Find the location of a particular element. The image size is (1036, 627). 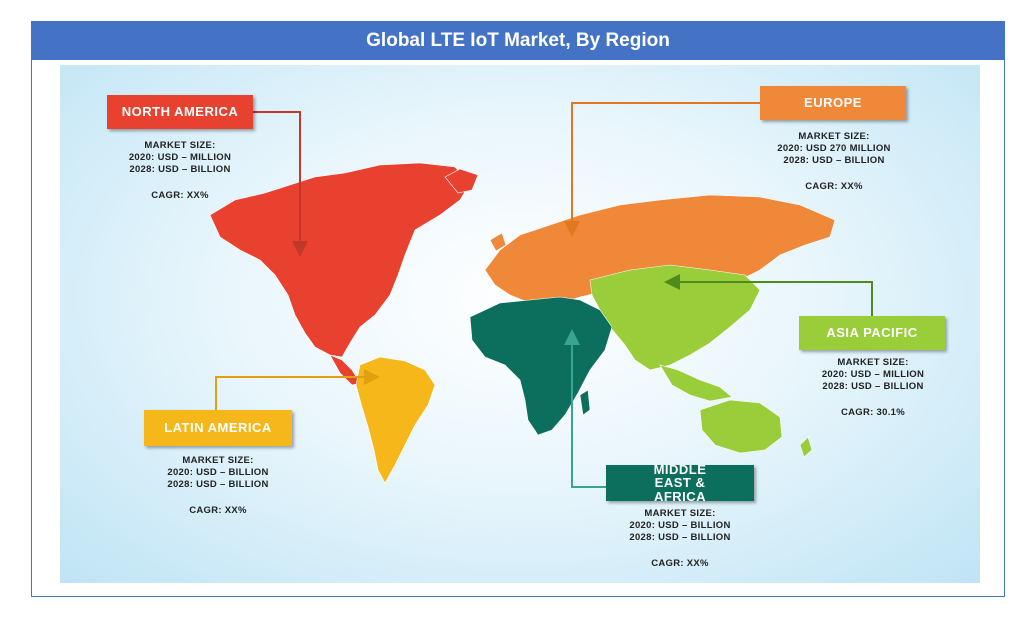

middle-east-africa-connector is located at coordinates (586, 408).